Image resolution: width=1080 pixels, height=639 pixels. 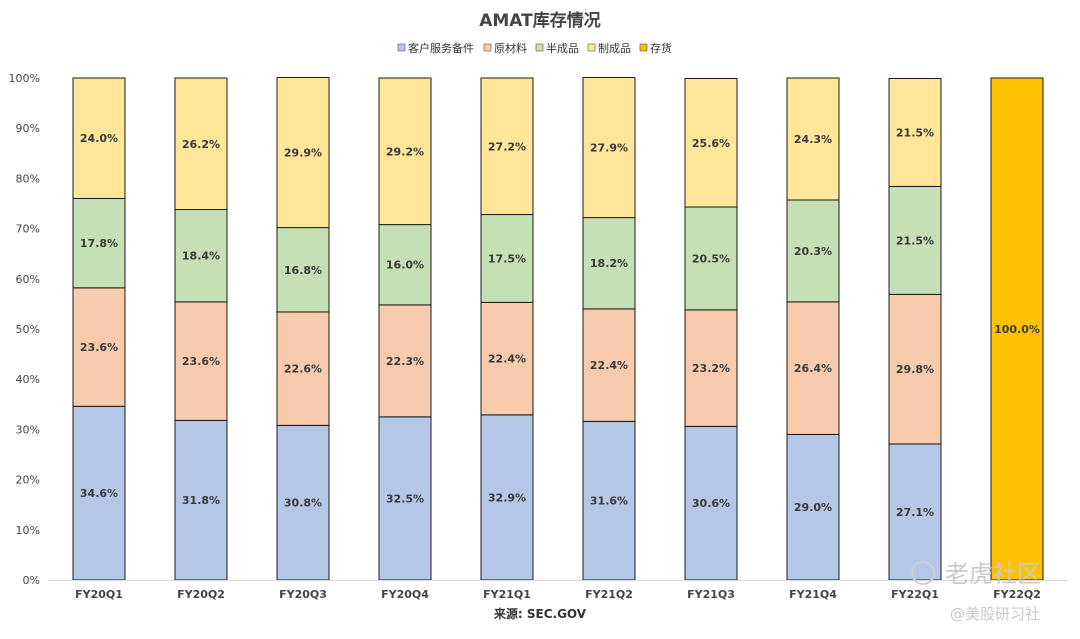 I want to click on data-label: 29.9%, so click(x=303, y=153).